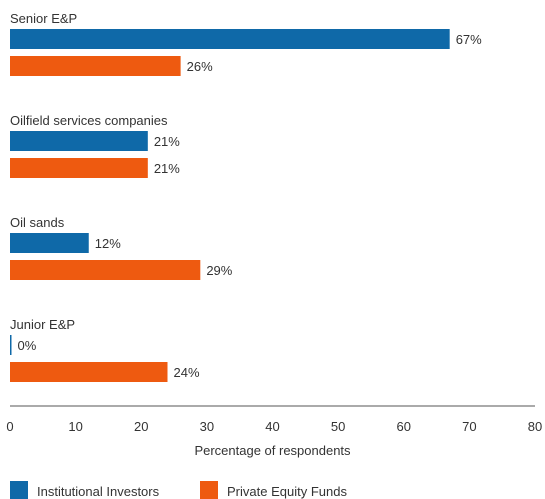  I want to click on data-label: 67%, so click(469, 39).